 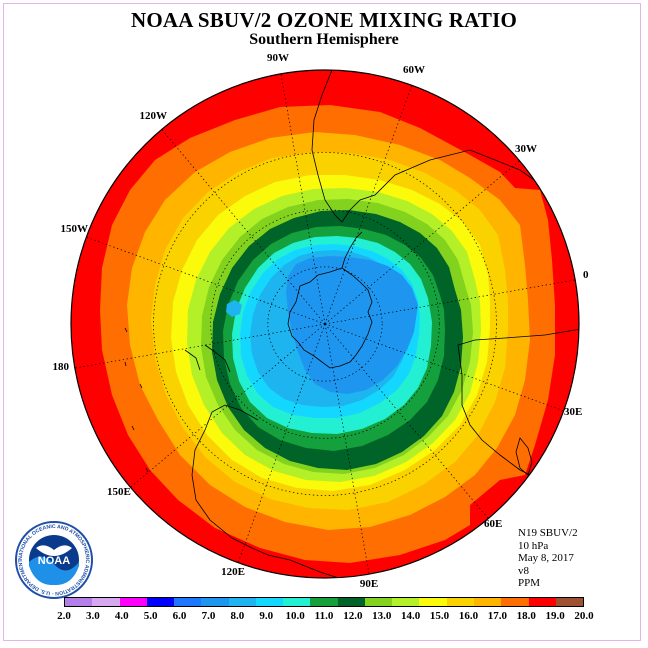 I want to click on madagascar, so click(x=524, y=456).